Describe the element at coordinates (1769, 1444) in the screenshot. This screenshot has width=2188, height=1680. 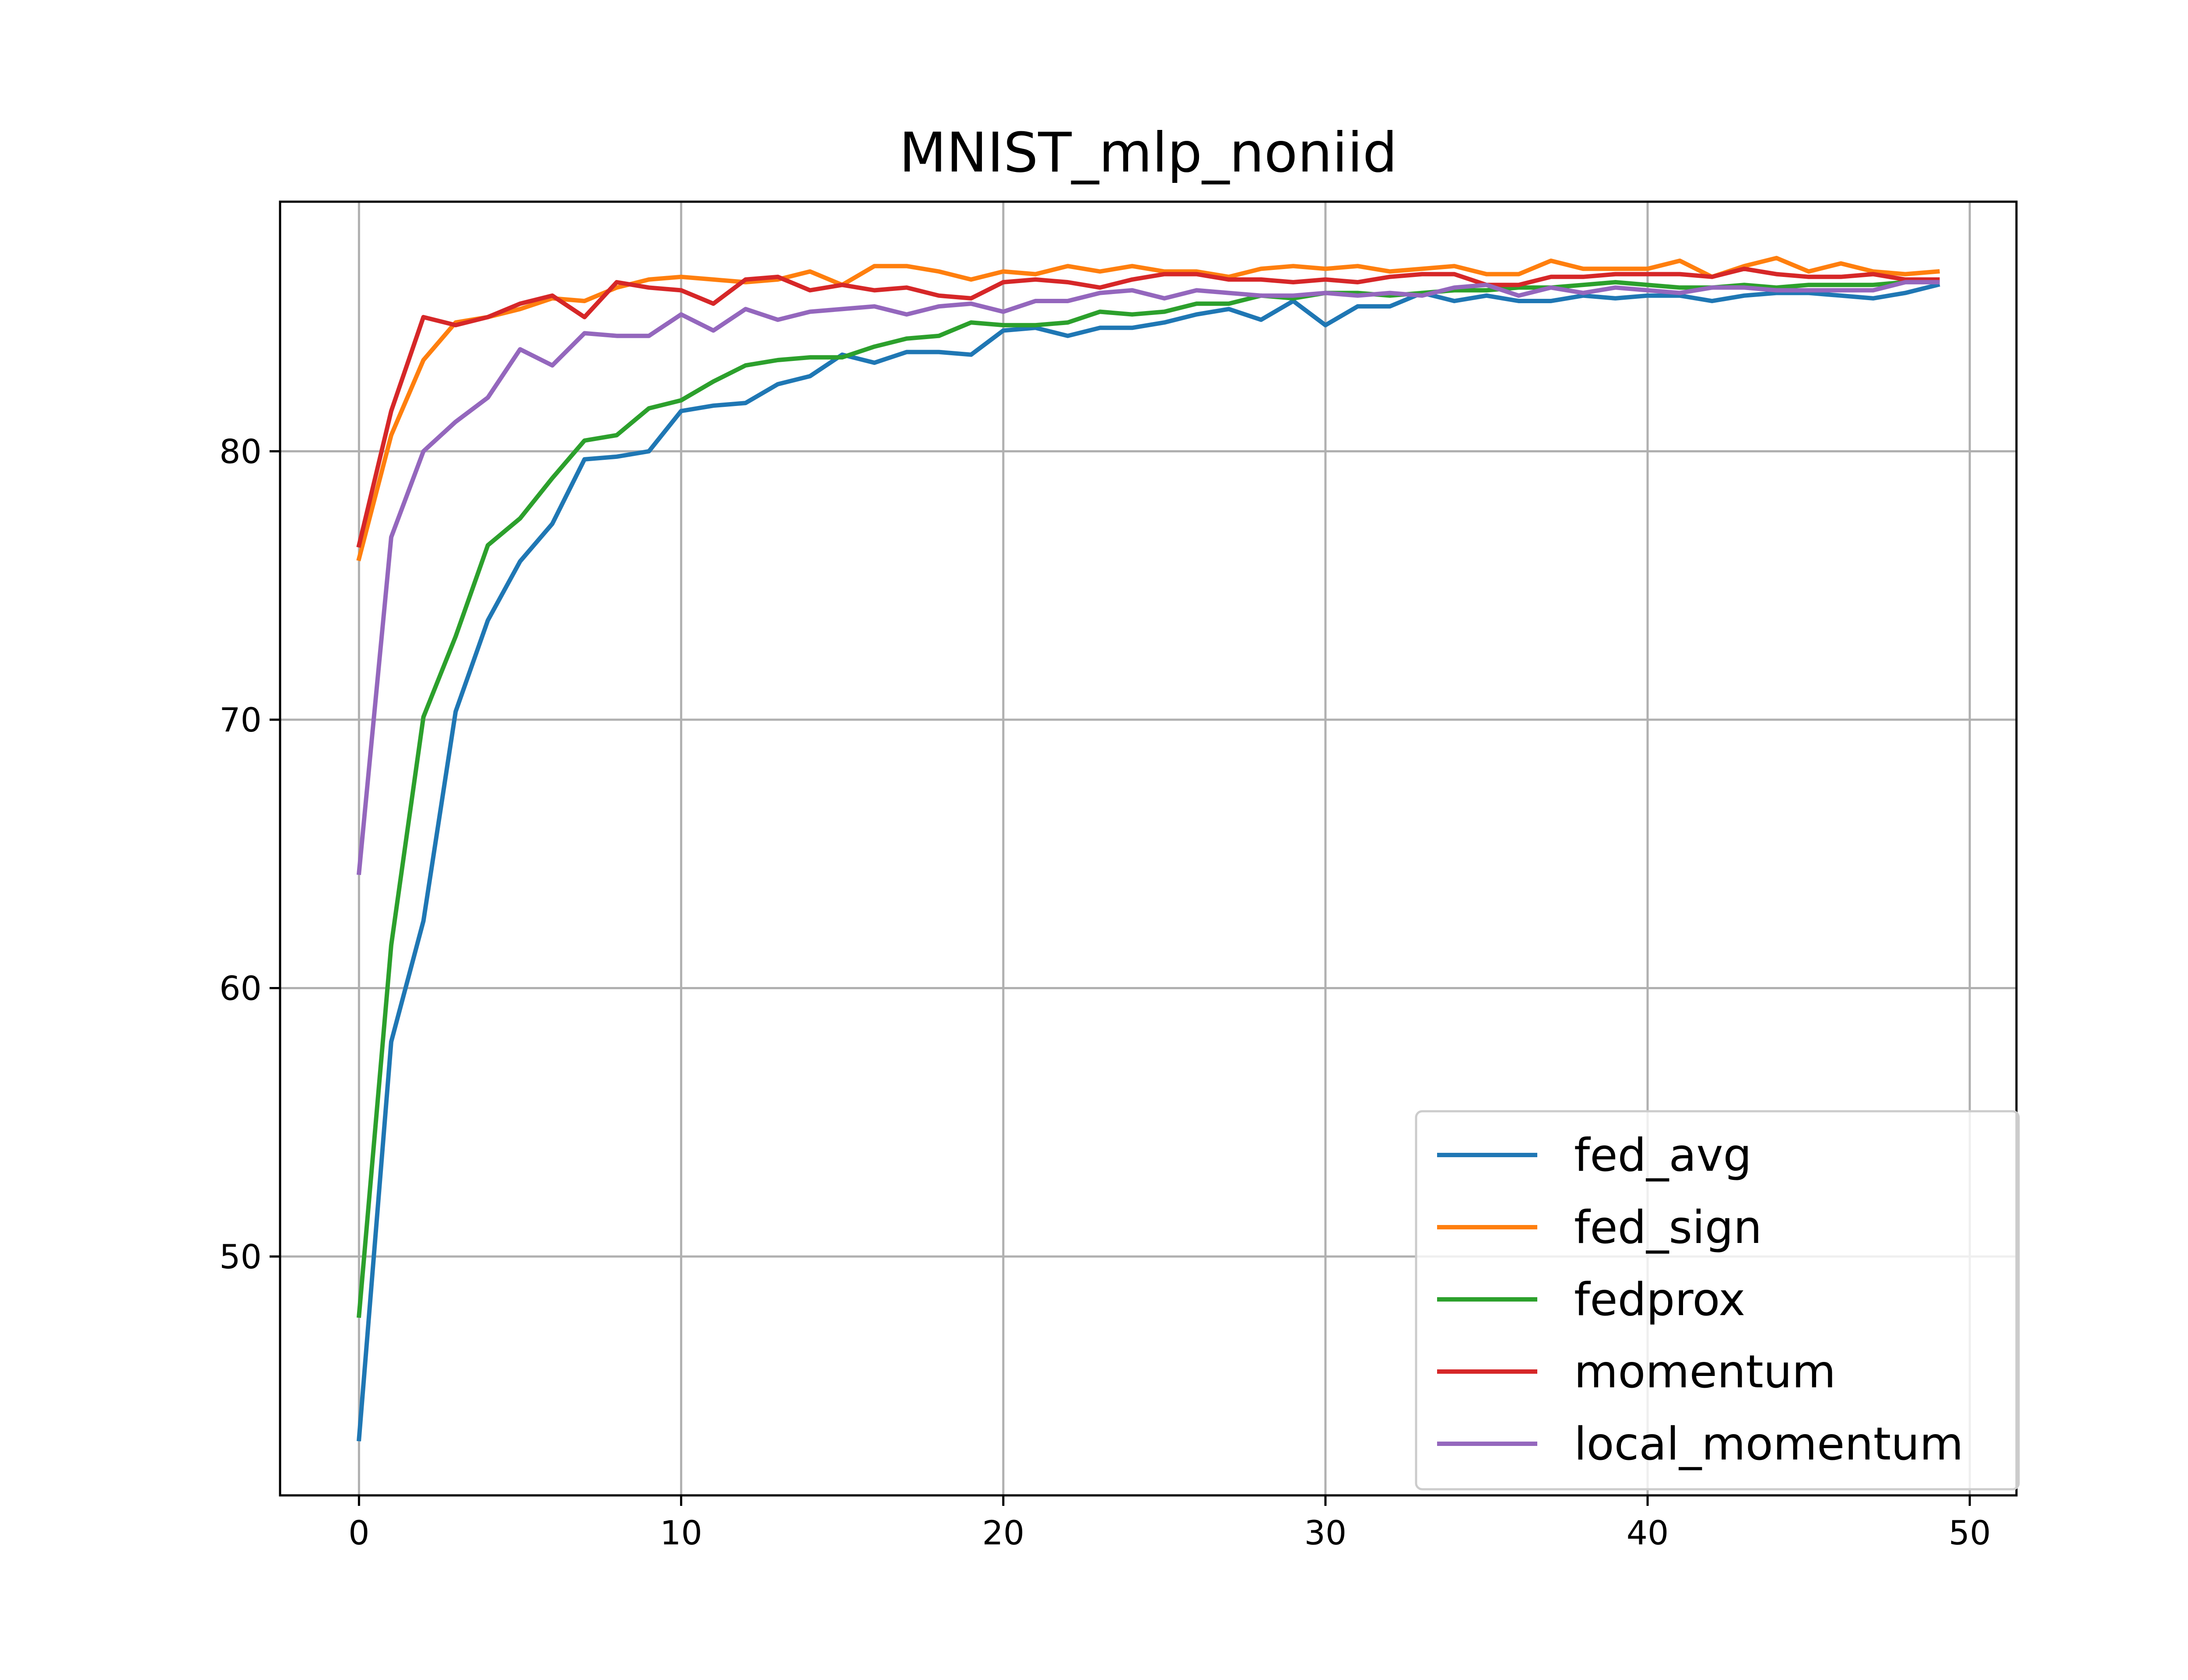
I see `legend-label: local_momentum` at that location.